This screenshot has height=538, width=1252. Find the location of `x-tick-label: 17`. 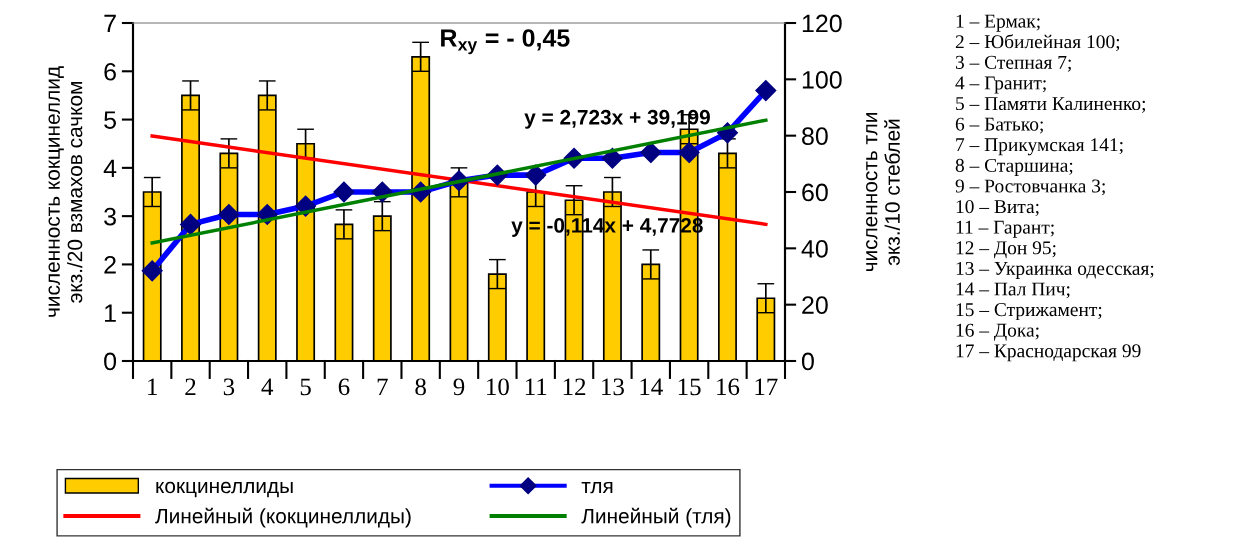

x-tick-label: 17 is located at coordinates (766, 387).